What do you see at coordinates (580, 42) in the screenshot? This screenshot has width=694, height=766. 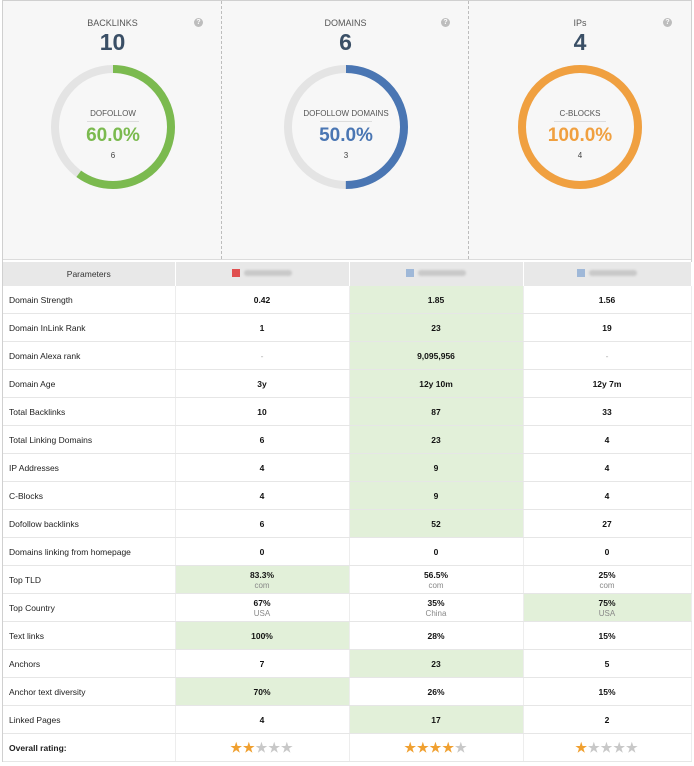 I see `card-count: 4` at bounding box center [580, 42].